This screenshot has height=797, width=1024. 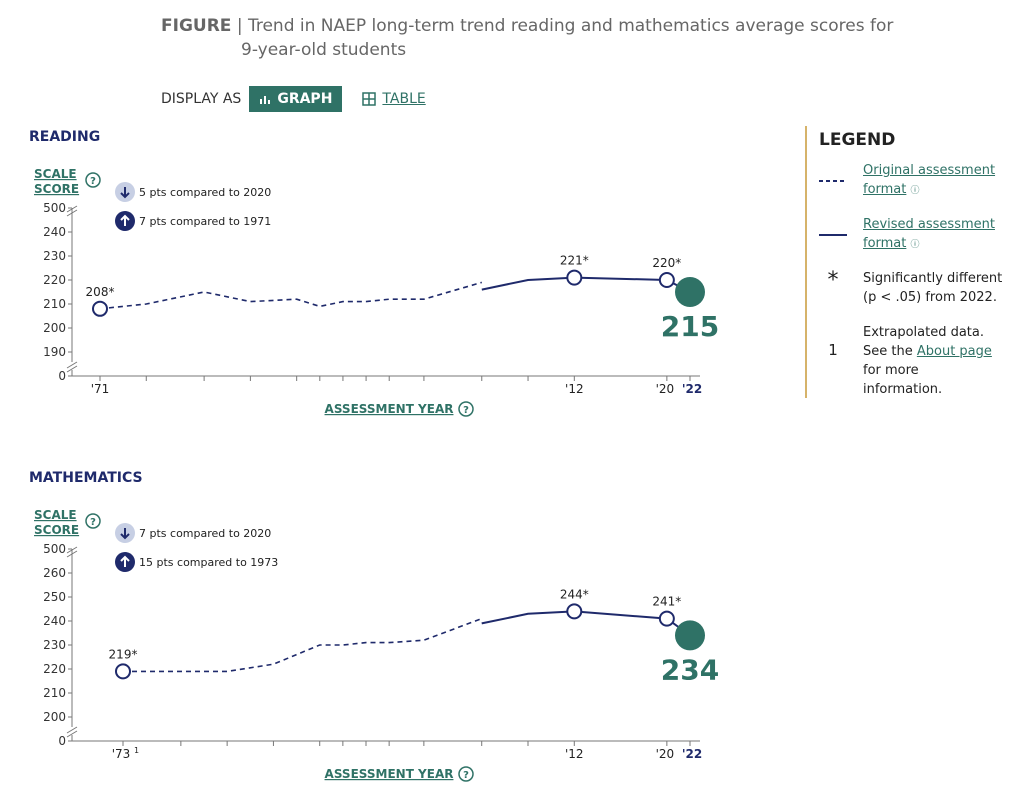 What do you see at coordinates (574, 277) in the screenshot?
I see `reading-point-2012` at bounding box center [574, 277].